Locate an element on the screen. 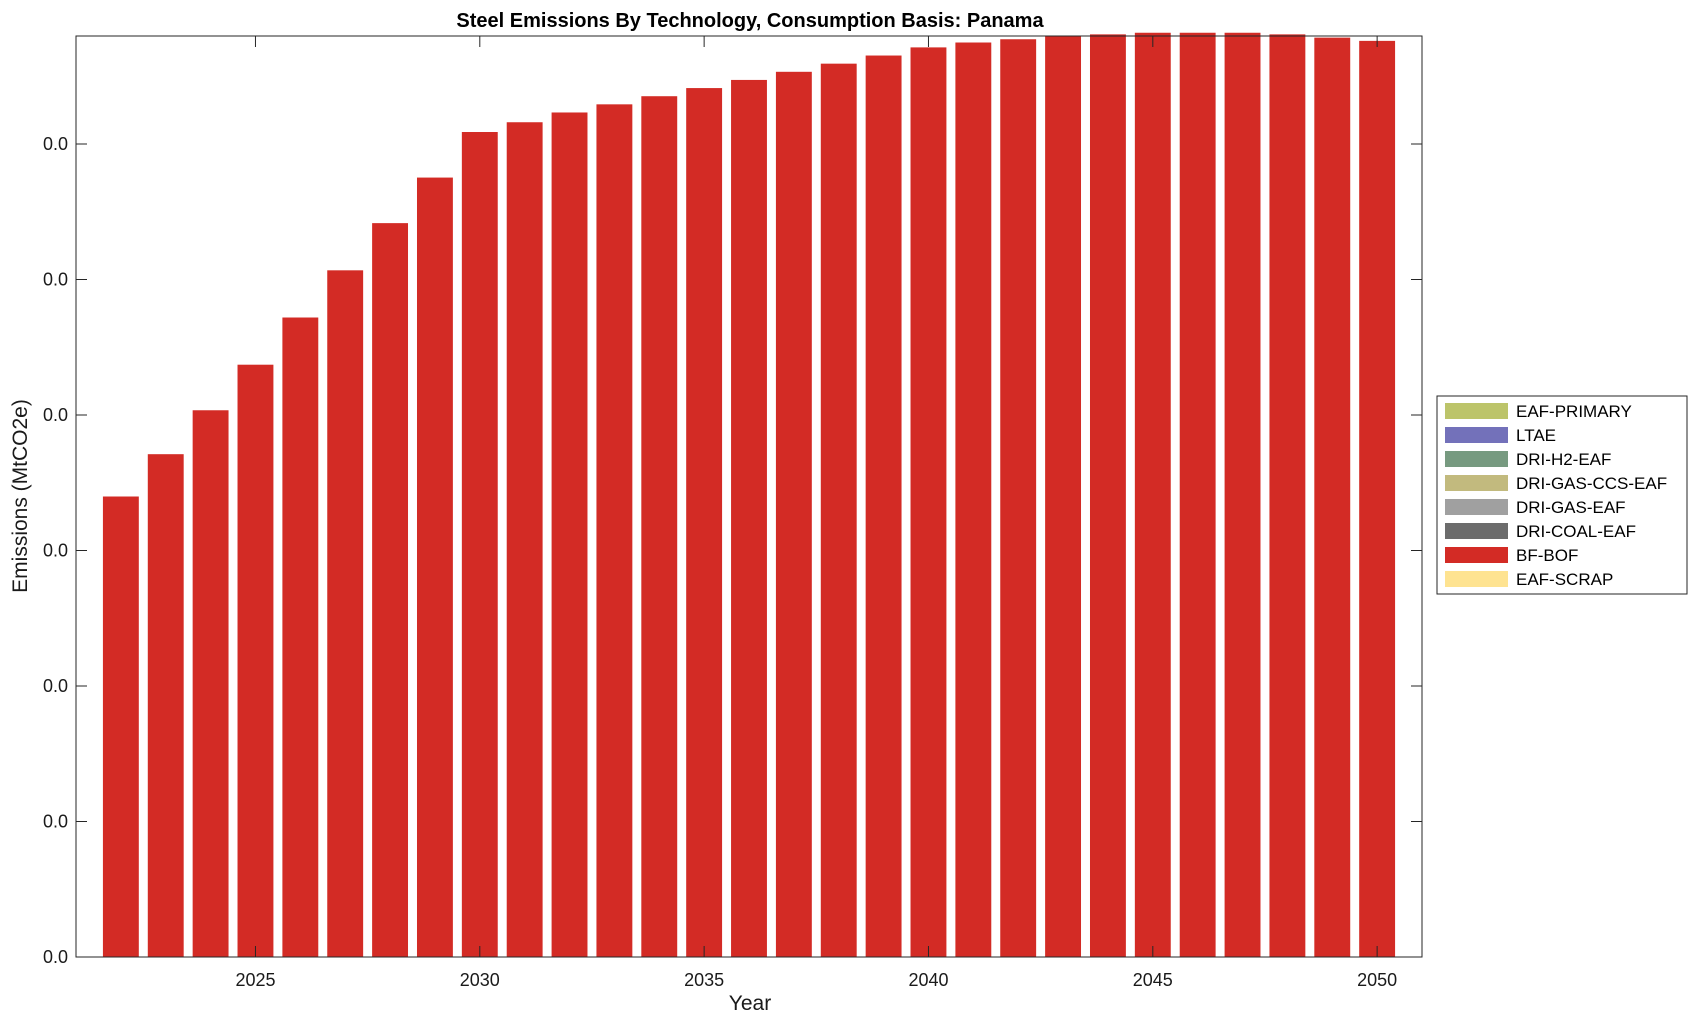 The width and height of the screenshot is (1696, 1021). x-tick-label-2025: 2025 is located at coordinates (255, 980).